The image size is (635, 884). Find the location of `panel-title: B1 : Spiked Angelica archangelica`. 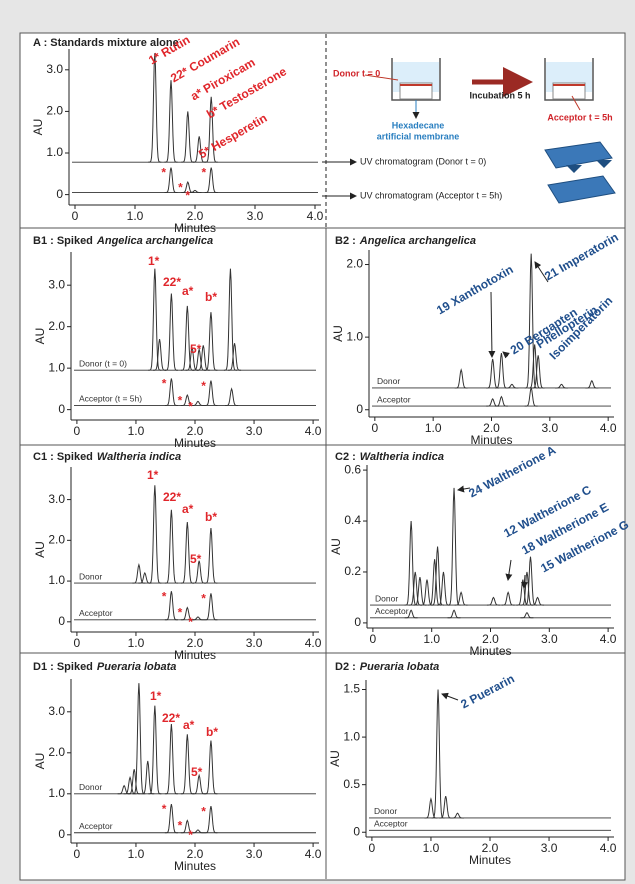

panel-title: B1 : Spiked Angelica archangelica is located at coordinates (123, 241).